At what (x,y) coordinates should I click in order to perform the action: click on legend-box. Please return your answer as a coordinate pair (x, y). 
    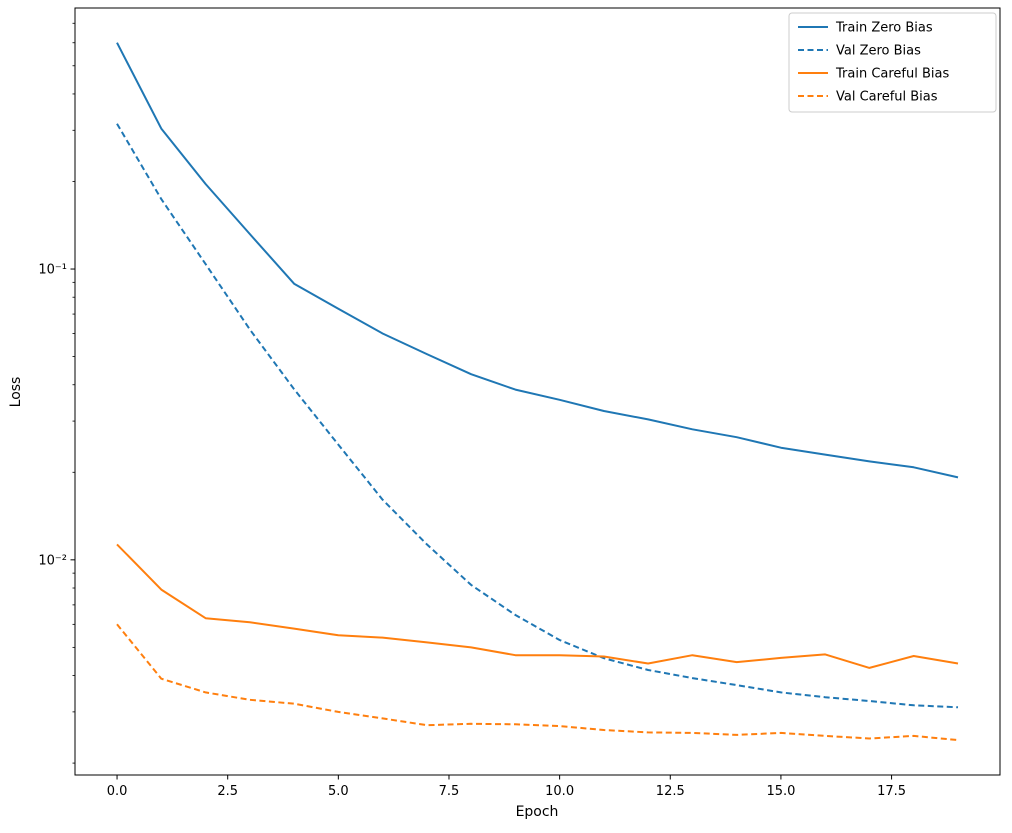
    Looking at the image, I should click on (892, 62).